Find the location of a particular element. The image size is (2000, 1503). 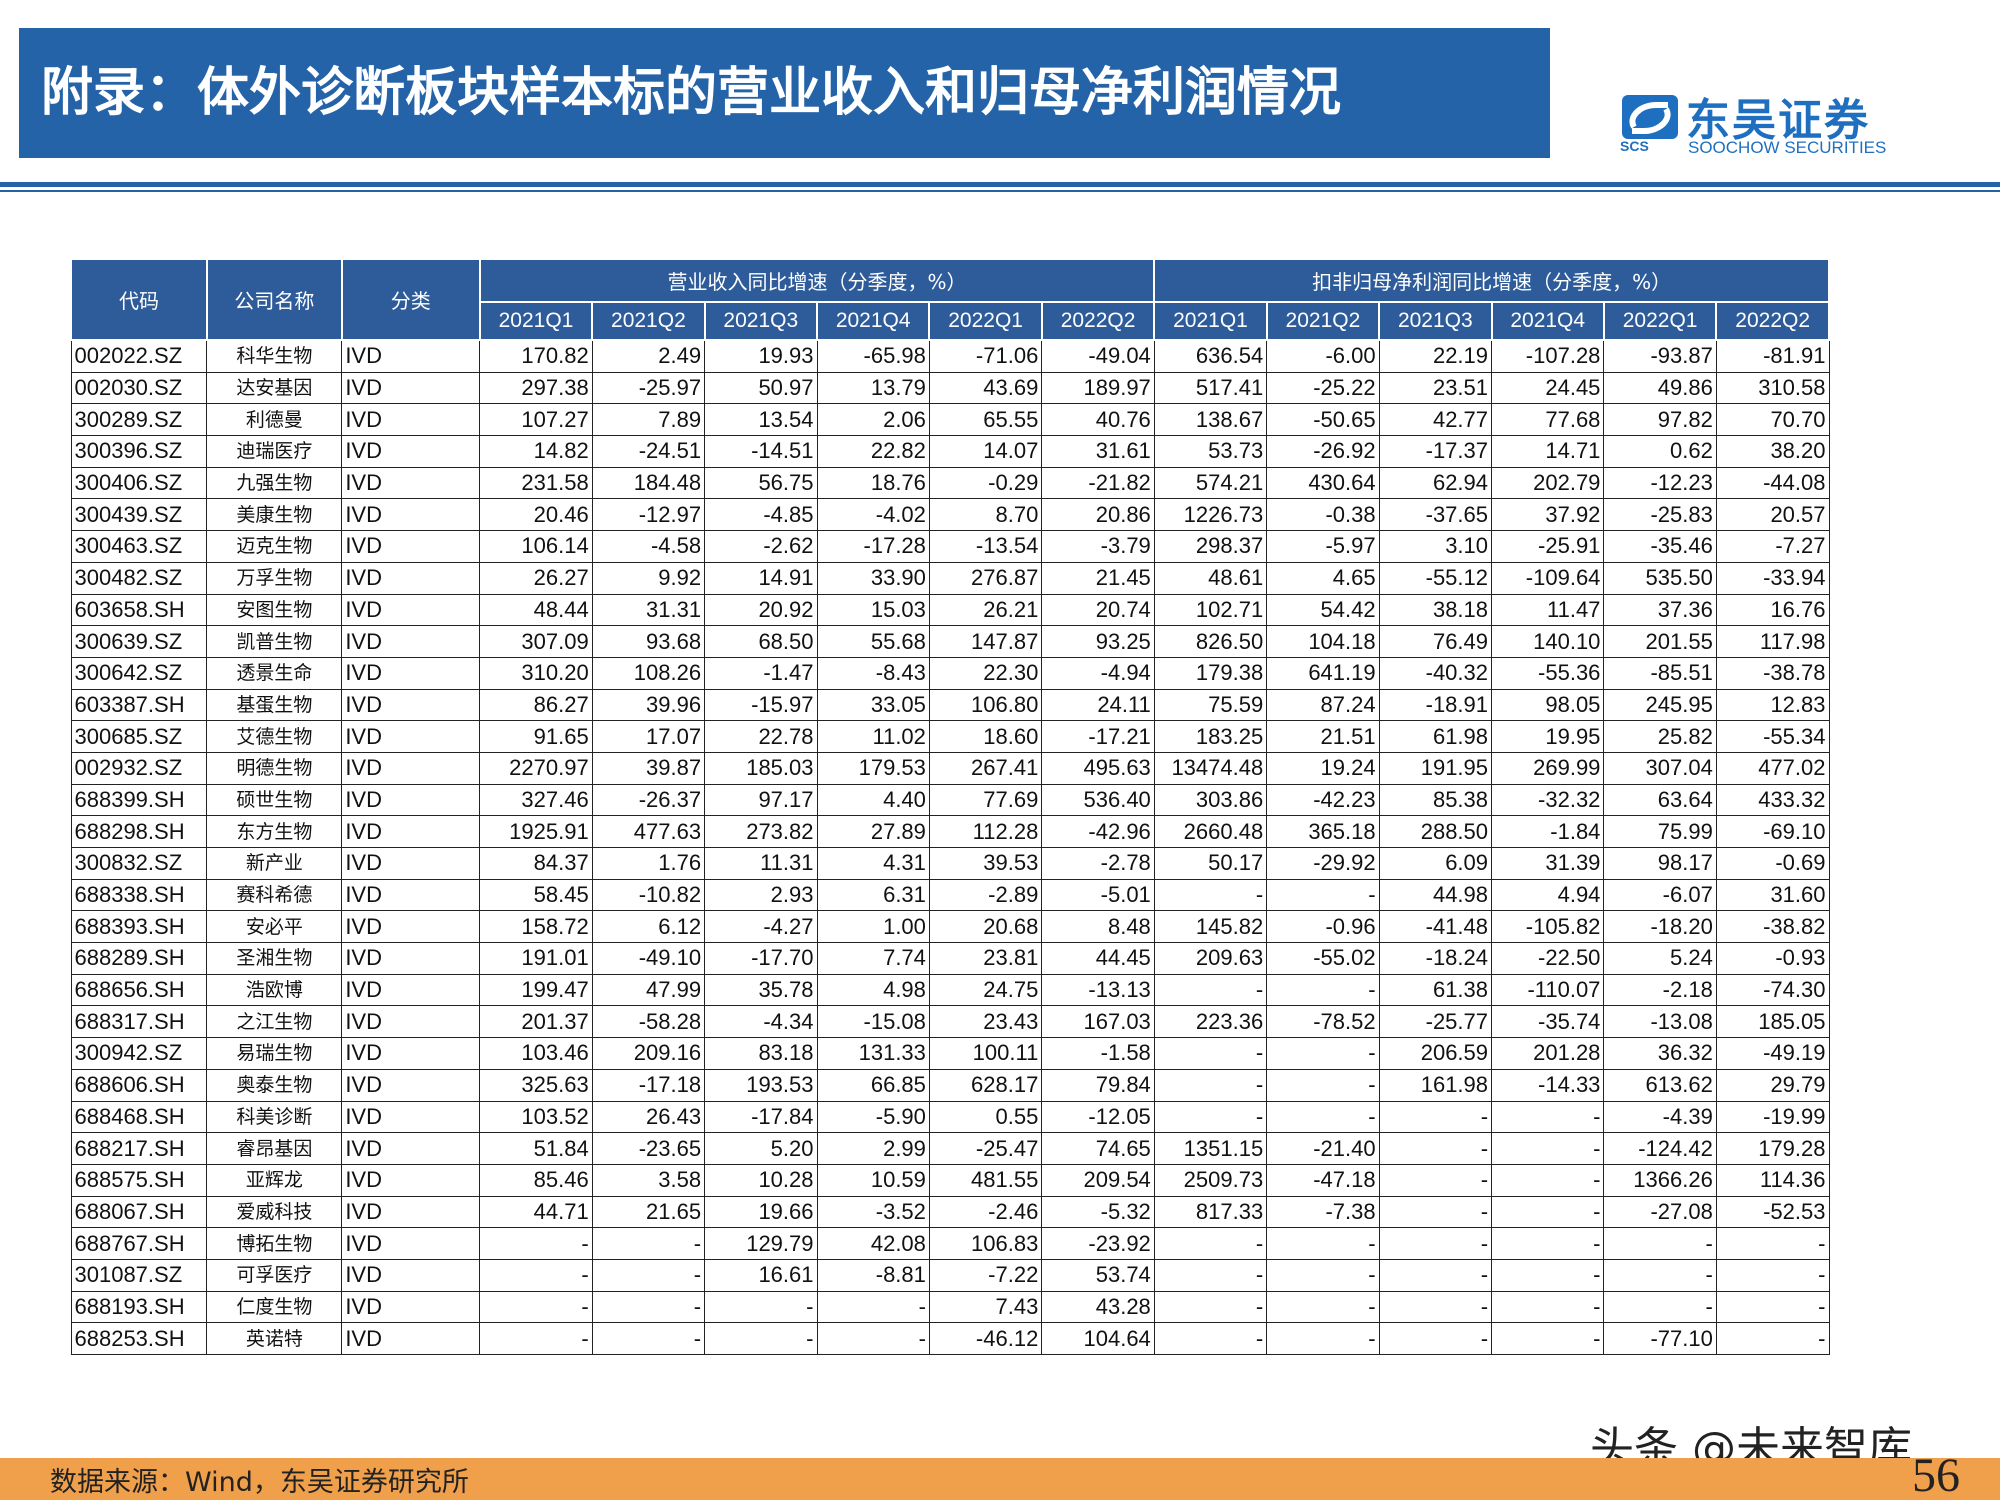

profit-growth-cell: -5.97 is located at coordinates (1323, 546).